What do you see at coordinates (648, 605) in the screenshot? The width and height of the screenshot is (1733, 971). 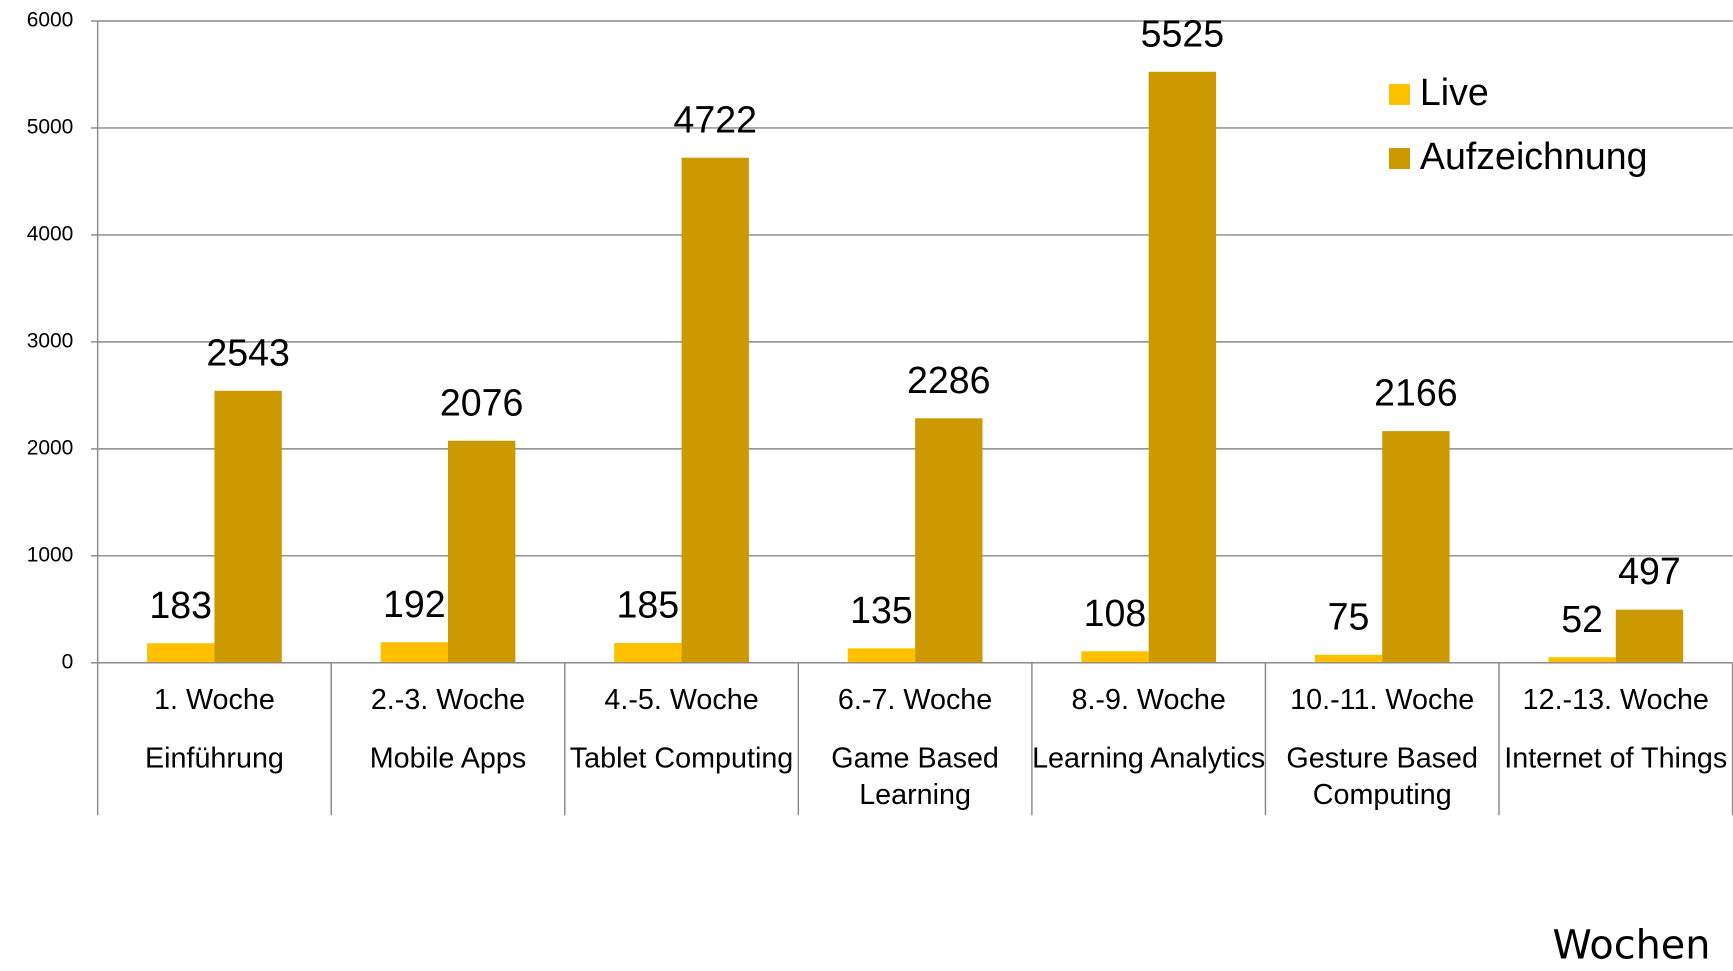 I see `data-label: 185` at bounding box center [648, 605].